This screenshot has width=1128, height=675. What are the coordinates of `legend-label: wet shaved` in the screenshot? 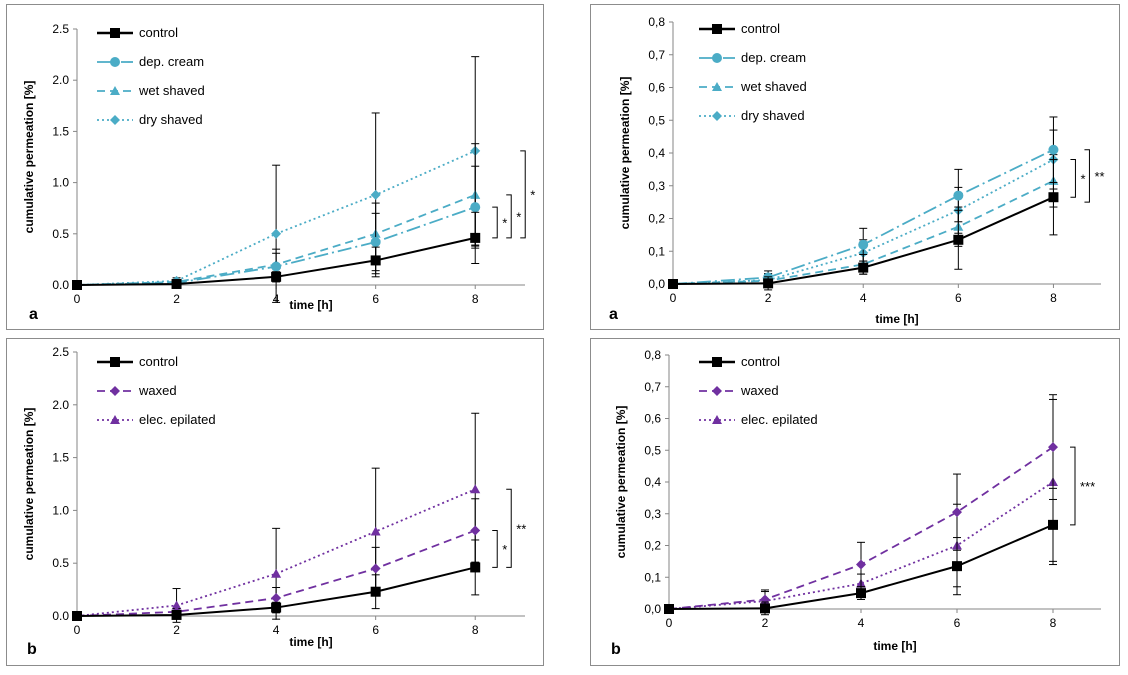 It's located at (171, 90).